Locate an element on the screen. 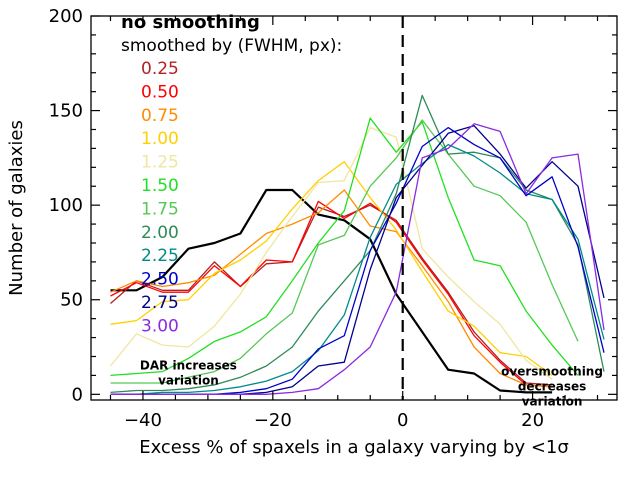 Image resolution: width=642 pixels, height=491 pixels. x-tick-label: 20 is located at coordinates (532, 420).